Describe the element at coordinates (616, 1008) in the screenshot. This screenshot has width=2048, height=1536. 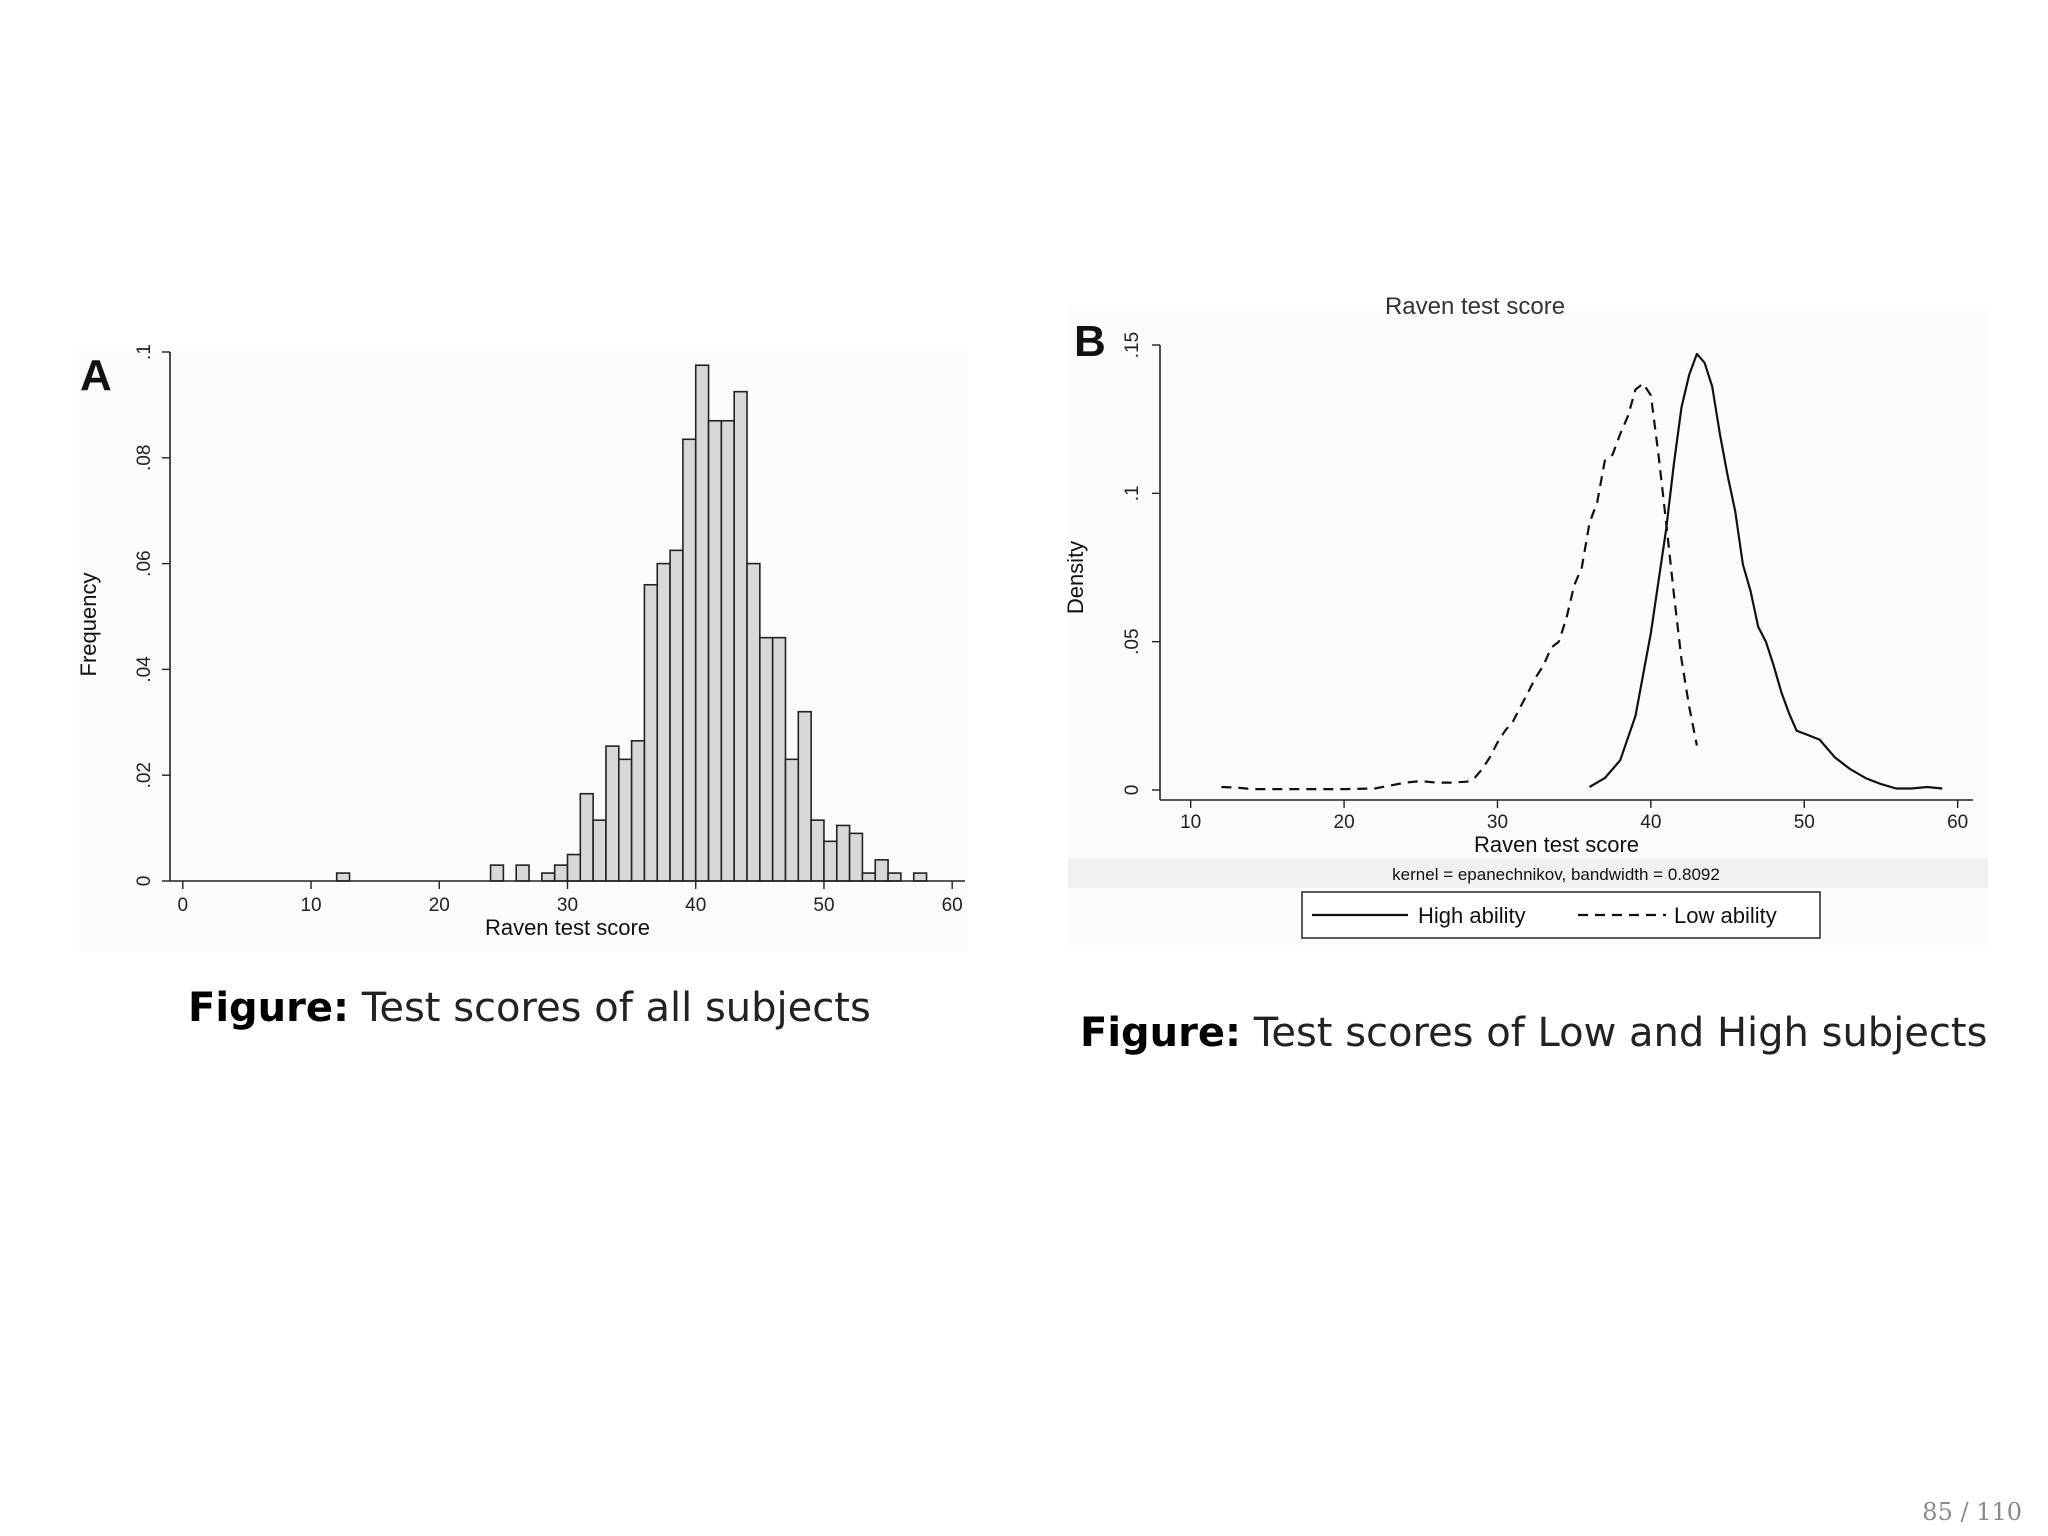
I see `caption-a-text: Test scores of all subjects` at that location.